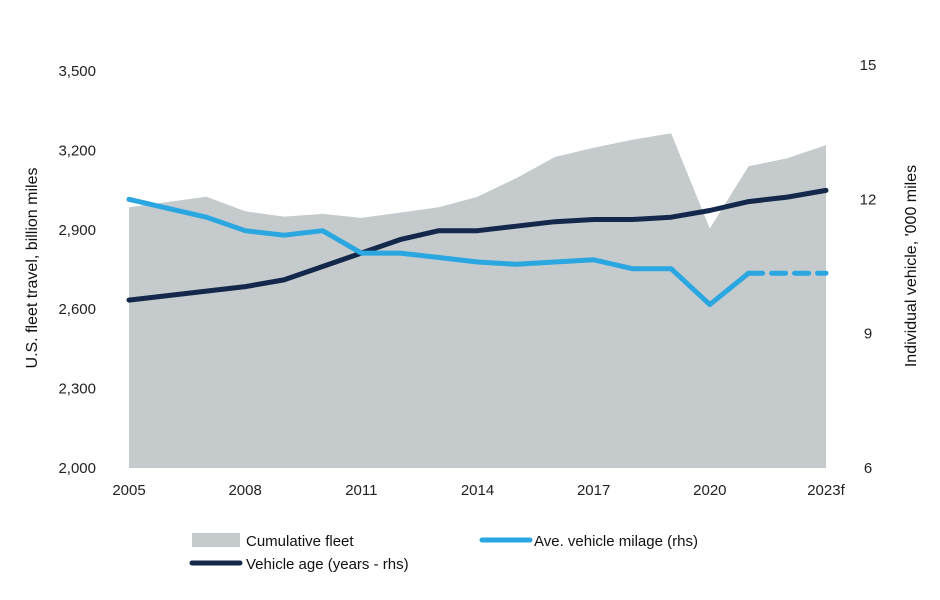 The height and width of the screenshot is (600, 940). What do you see at coordinates (361, 490) in the screenshot?
I see `x-tick-label: 2011` at bounding box center [361, 490].